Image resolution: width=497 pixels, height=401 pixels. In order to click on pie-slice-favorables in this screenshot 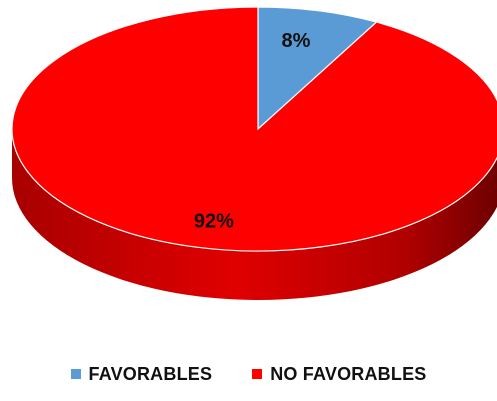, I will do `click(317, 68)`.